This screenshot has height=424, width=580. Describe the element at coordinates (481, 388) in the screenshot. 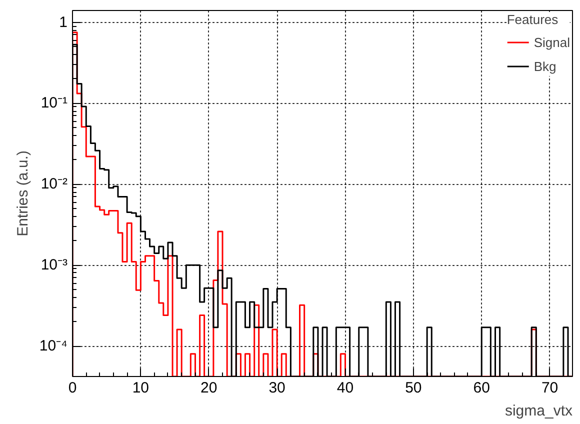

I see `x-tick-label: 60` at that location.